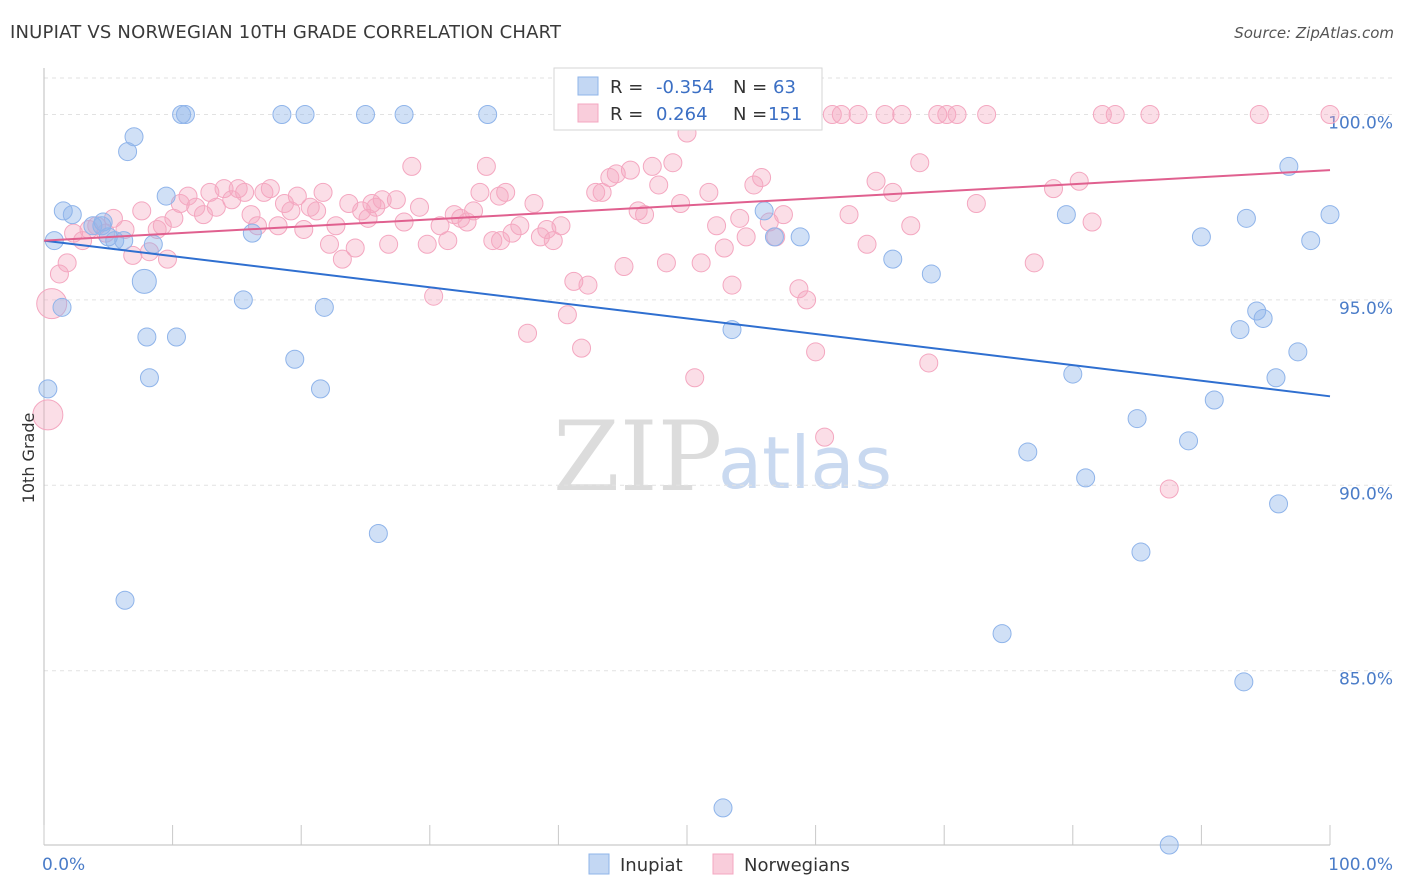 This screenshot has width=1406, height=892. What do you see at coordinates (626, 87) in the screenshot?
I see `legend-r-label-inupiat: R =` at bounding box center [626, 87].